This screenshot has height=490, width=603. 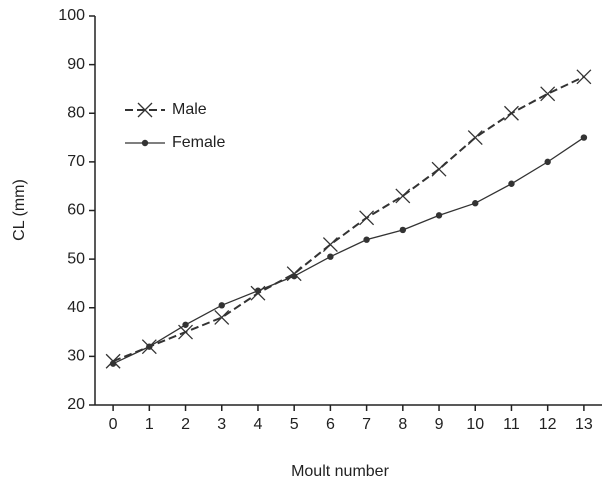 I want to click on x-tick-label: 5, so click(x=294, y=424).